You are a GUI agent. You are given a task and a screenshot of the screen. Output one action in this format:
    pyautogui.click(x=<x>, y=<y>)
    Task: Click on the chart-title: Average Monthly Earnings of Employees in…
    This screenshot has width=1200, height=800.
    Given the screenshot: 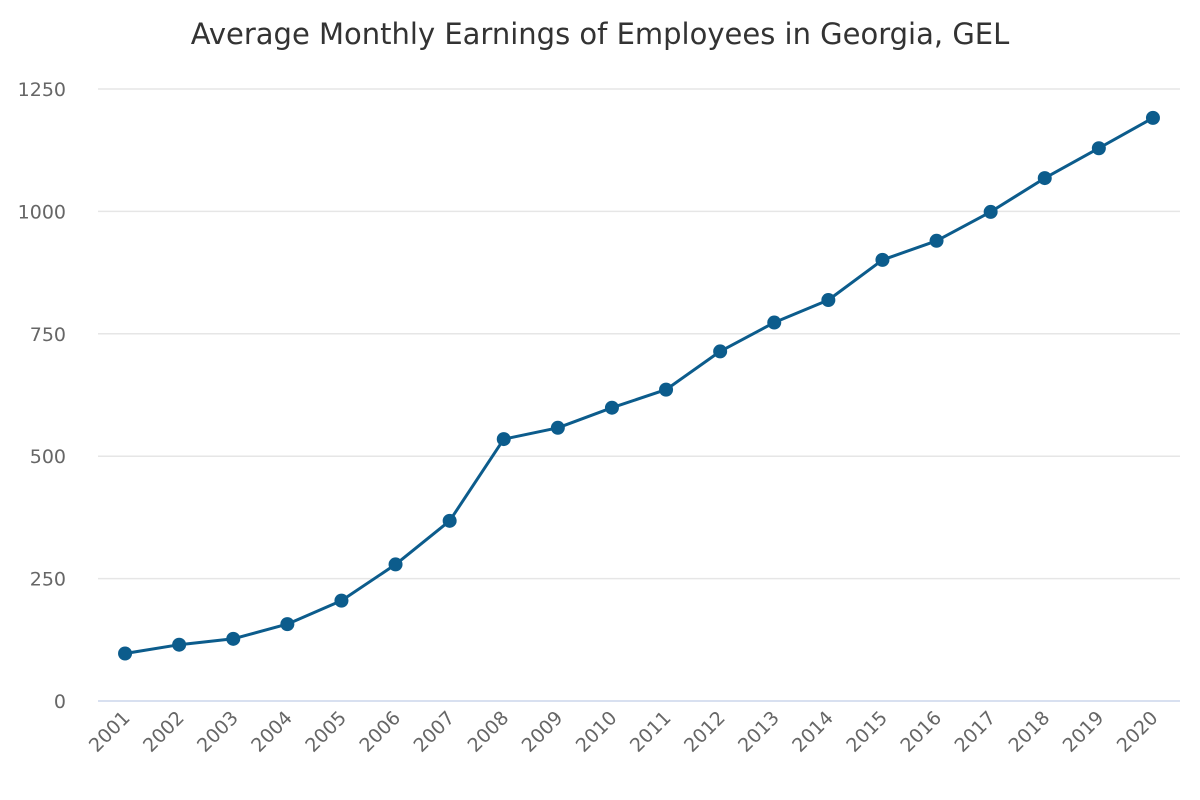 What is the action you would take?
    pyautogui.click(x=600, y=34)
    